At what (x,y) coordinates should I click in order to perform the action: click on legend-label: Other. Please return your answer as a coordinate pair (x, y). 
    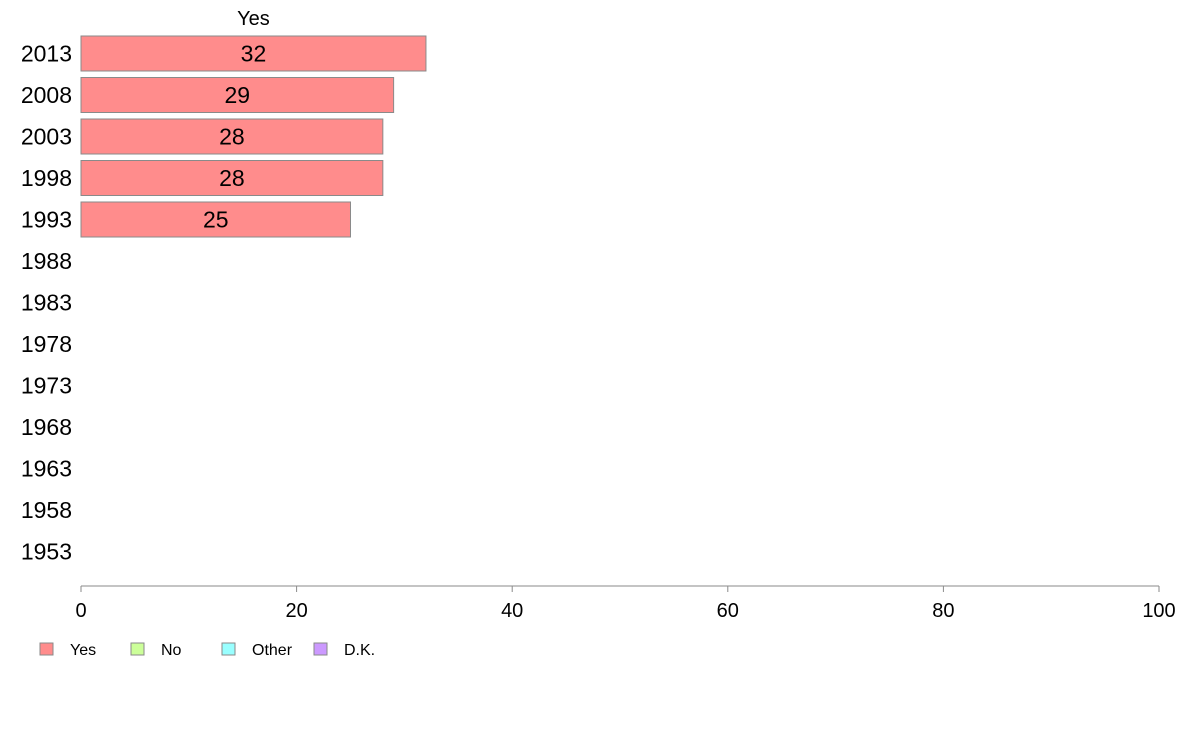
    Looking at the image, I should click on (272, 650).